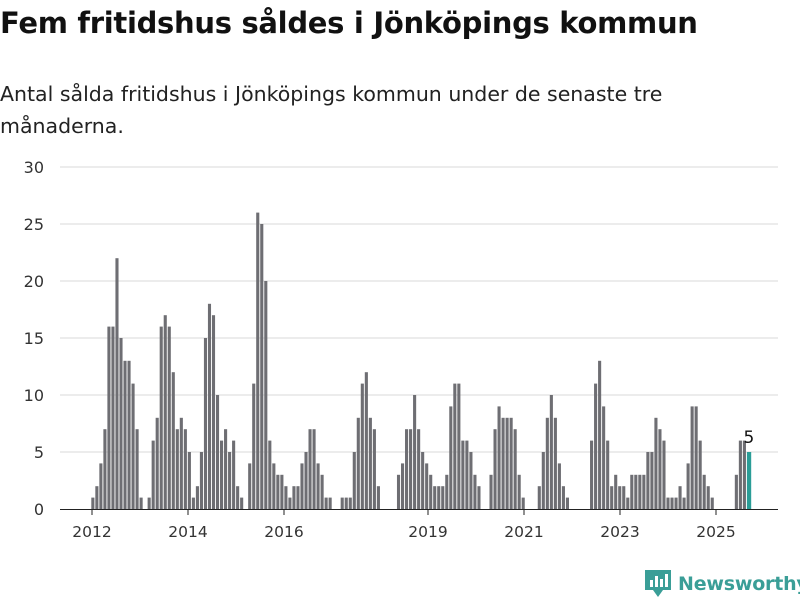  What do you see at coordinates (34, 395) in the screenshot?
I see `y-tick-label: 10` at bounding box center [34, 395].